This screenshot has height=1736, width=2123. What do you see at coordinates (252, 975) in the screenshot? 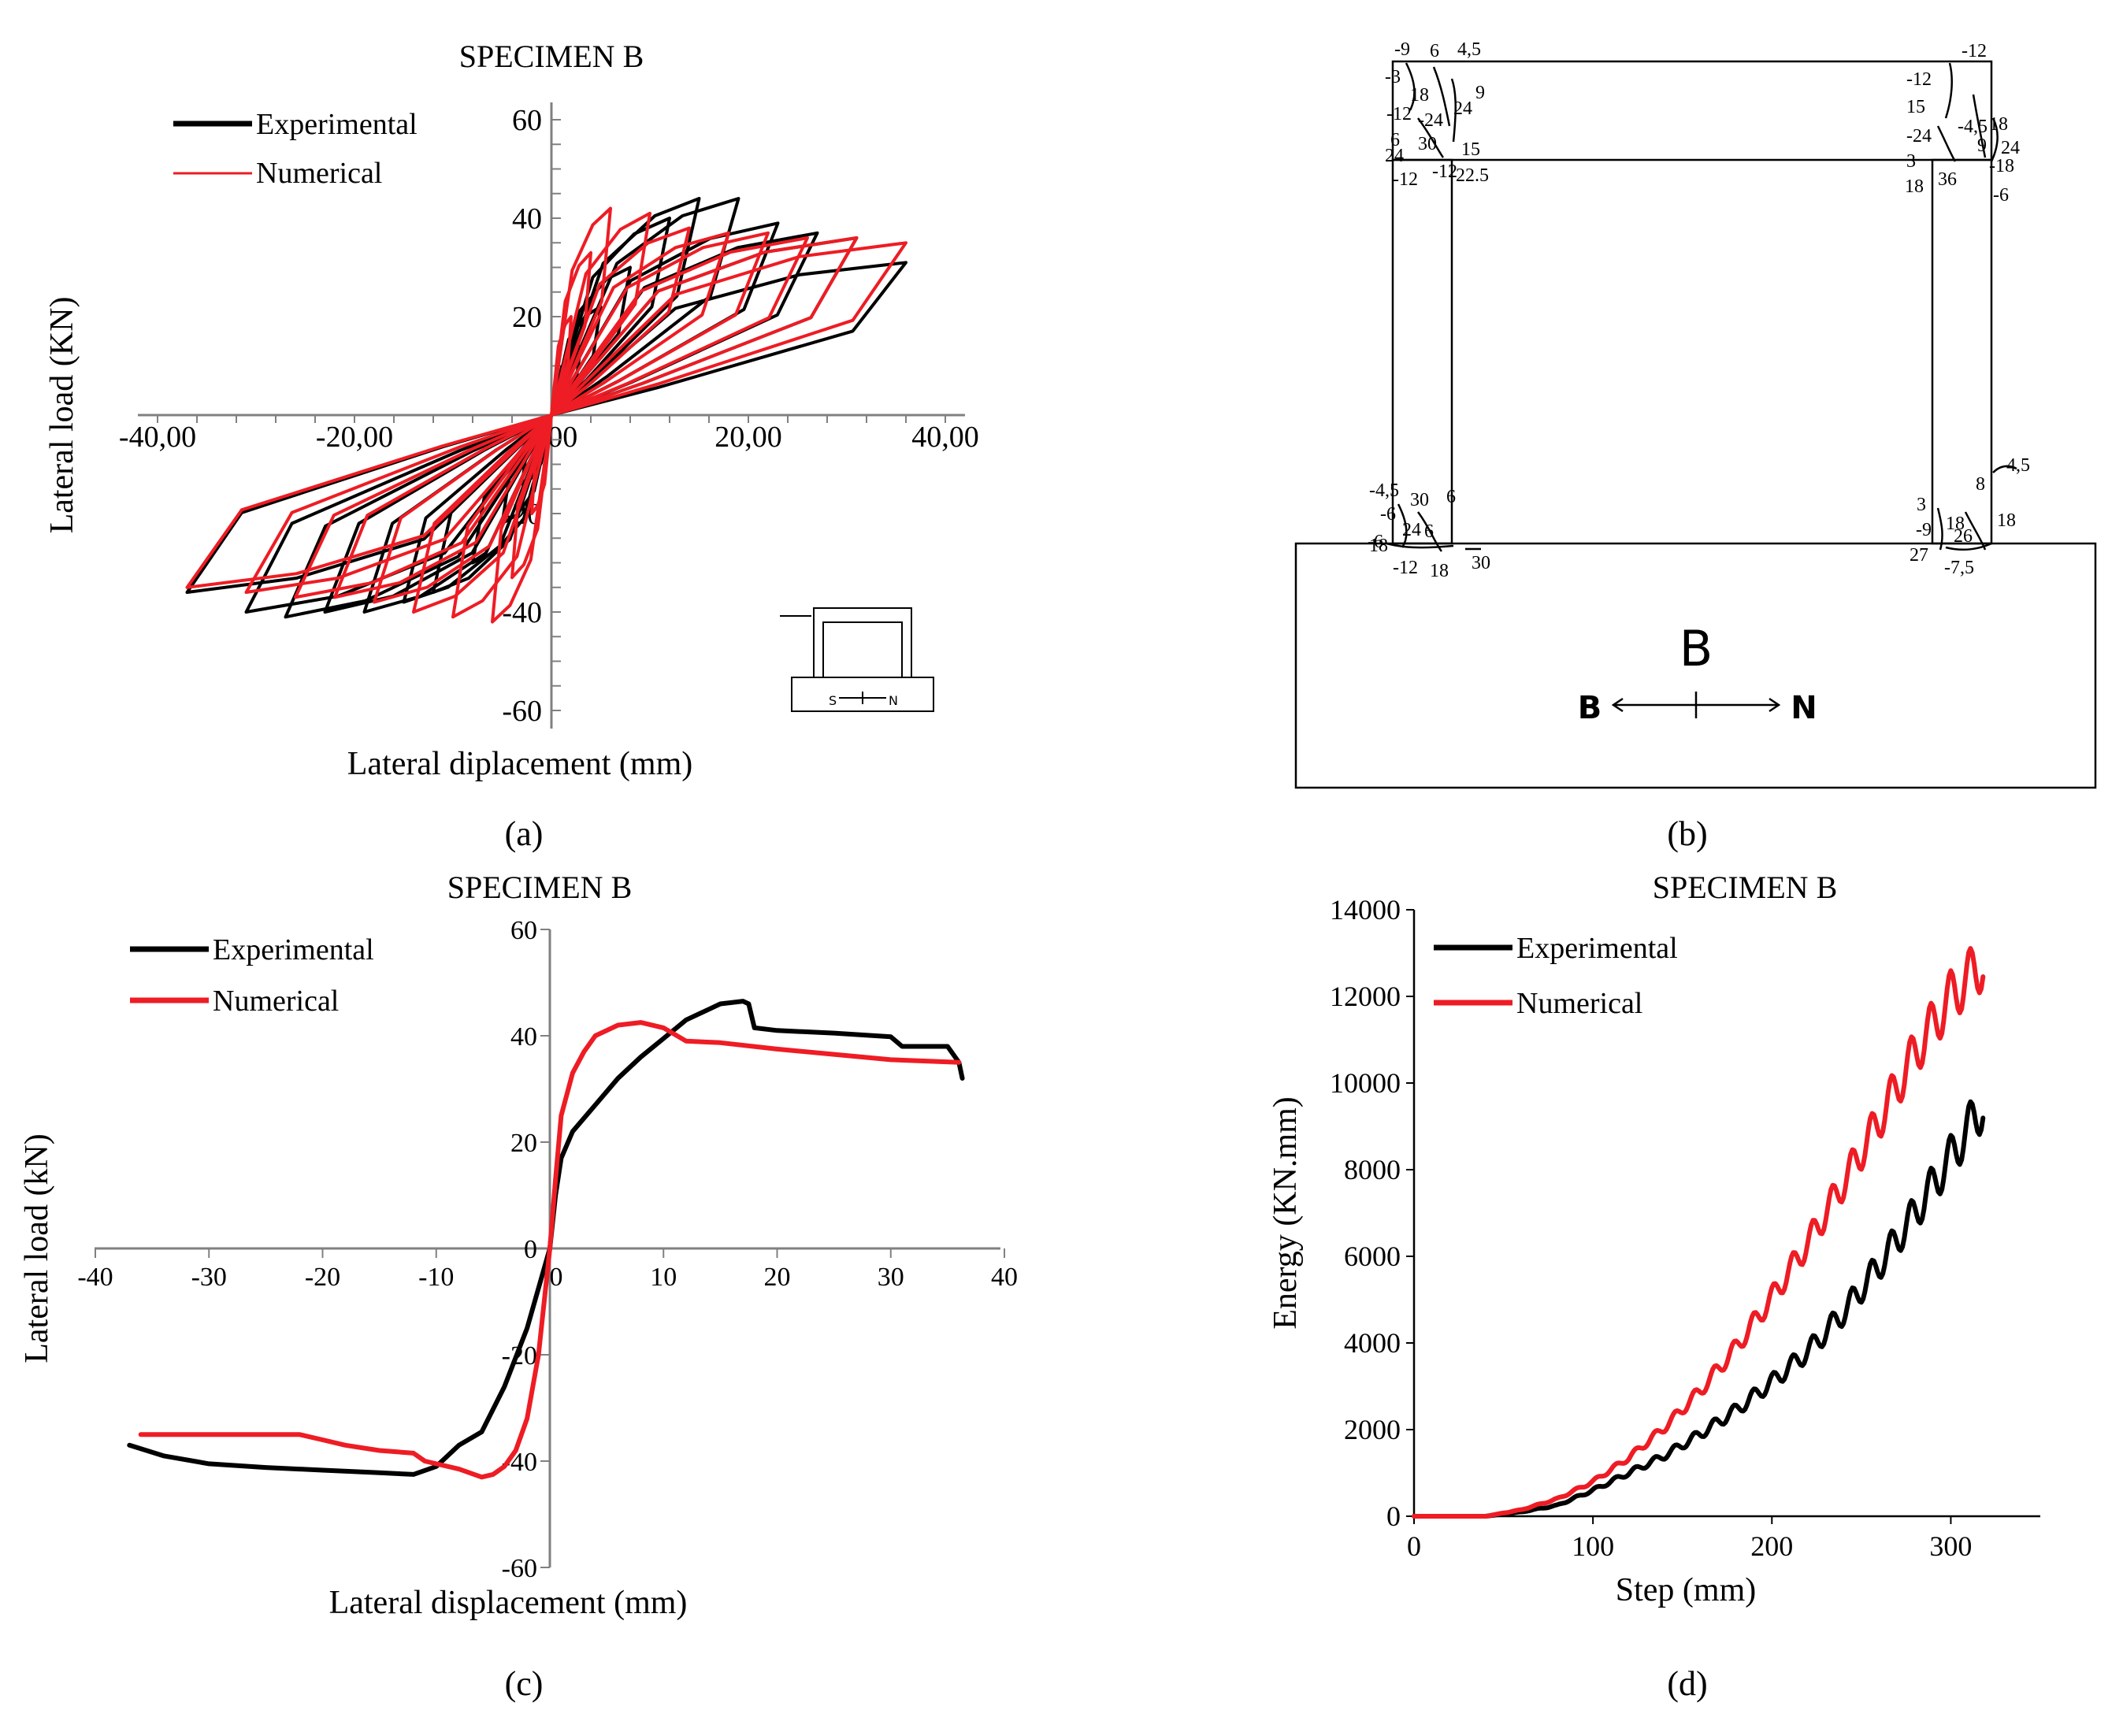
I see `panel-c-legend: Experimental Numerical` at bounding box center [252, 975].